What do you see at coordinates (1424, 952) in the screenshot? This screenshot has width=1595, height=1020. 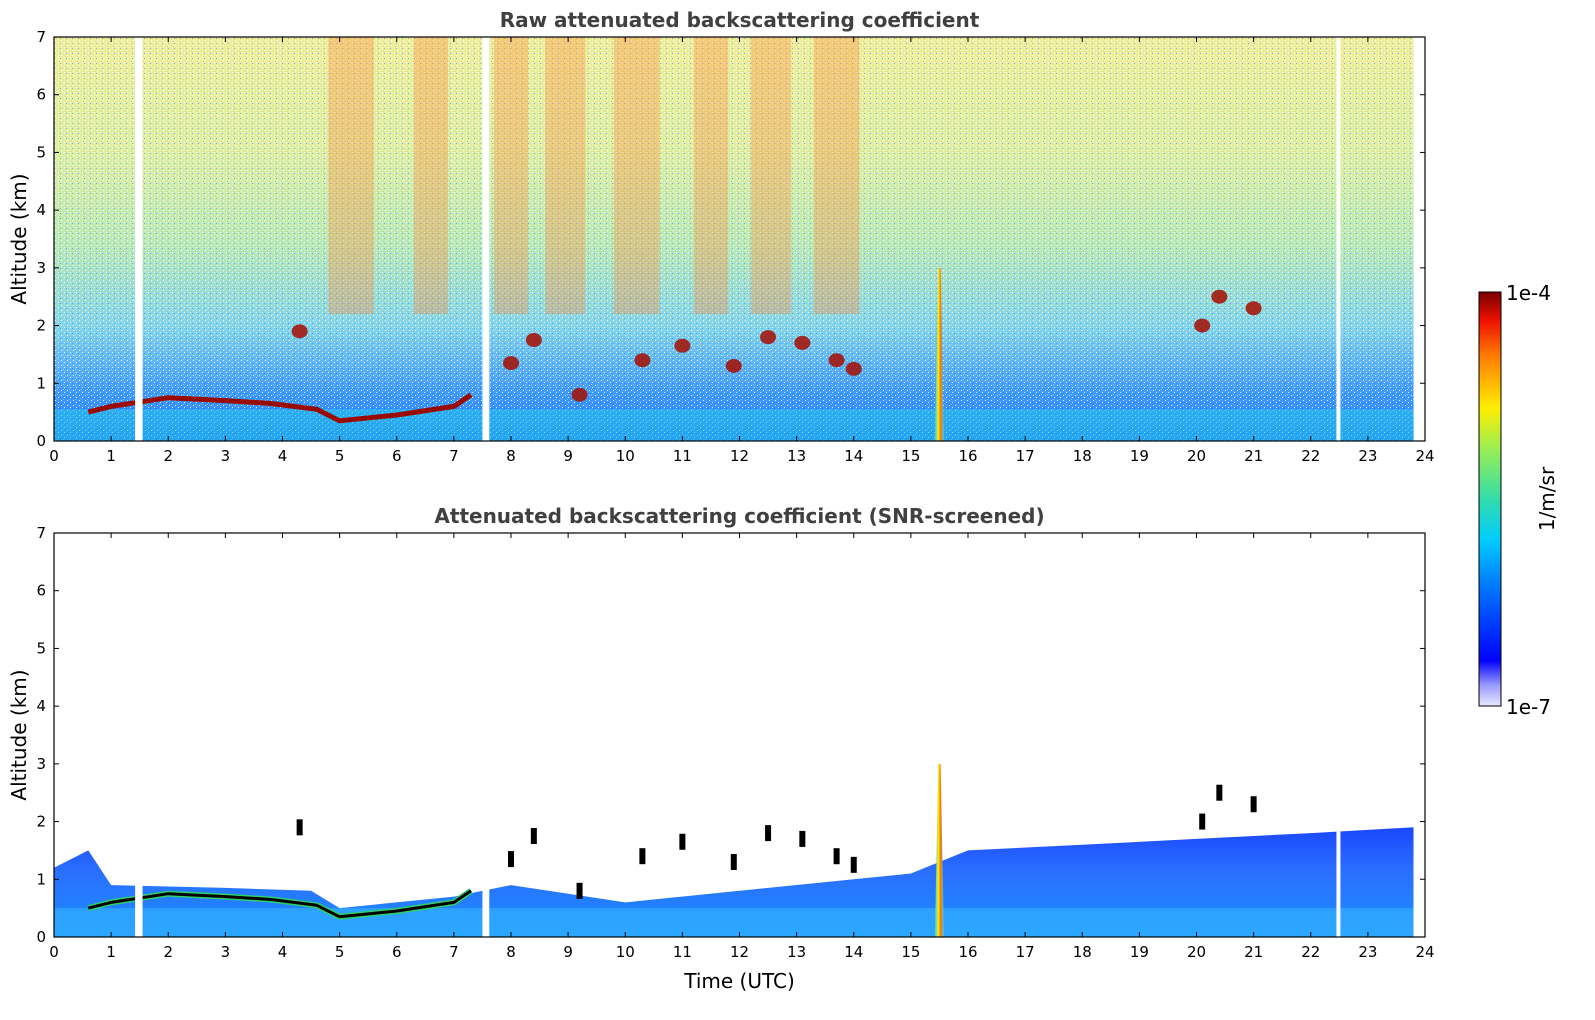 I see `x-tick-label: 24` at bounding box center [1424, 952].